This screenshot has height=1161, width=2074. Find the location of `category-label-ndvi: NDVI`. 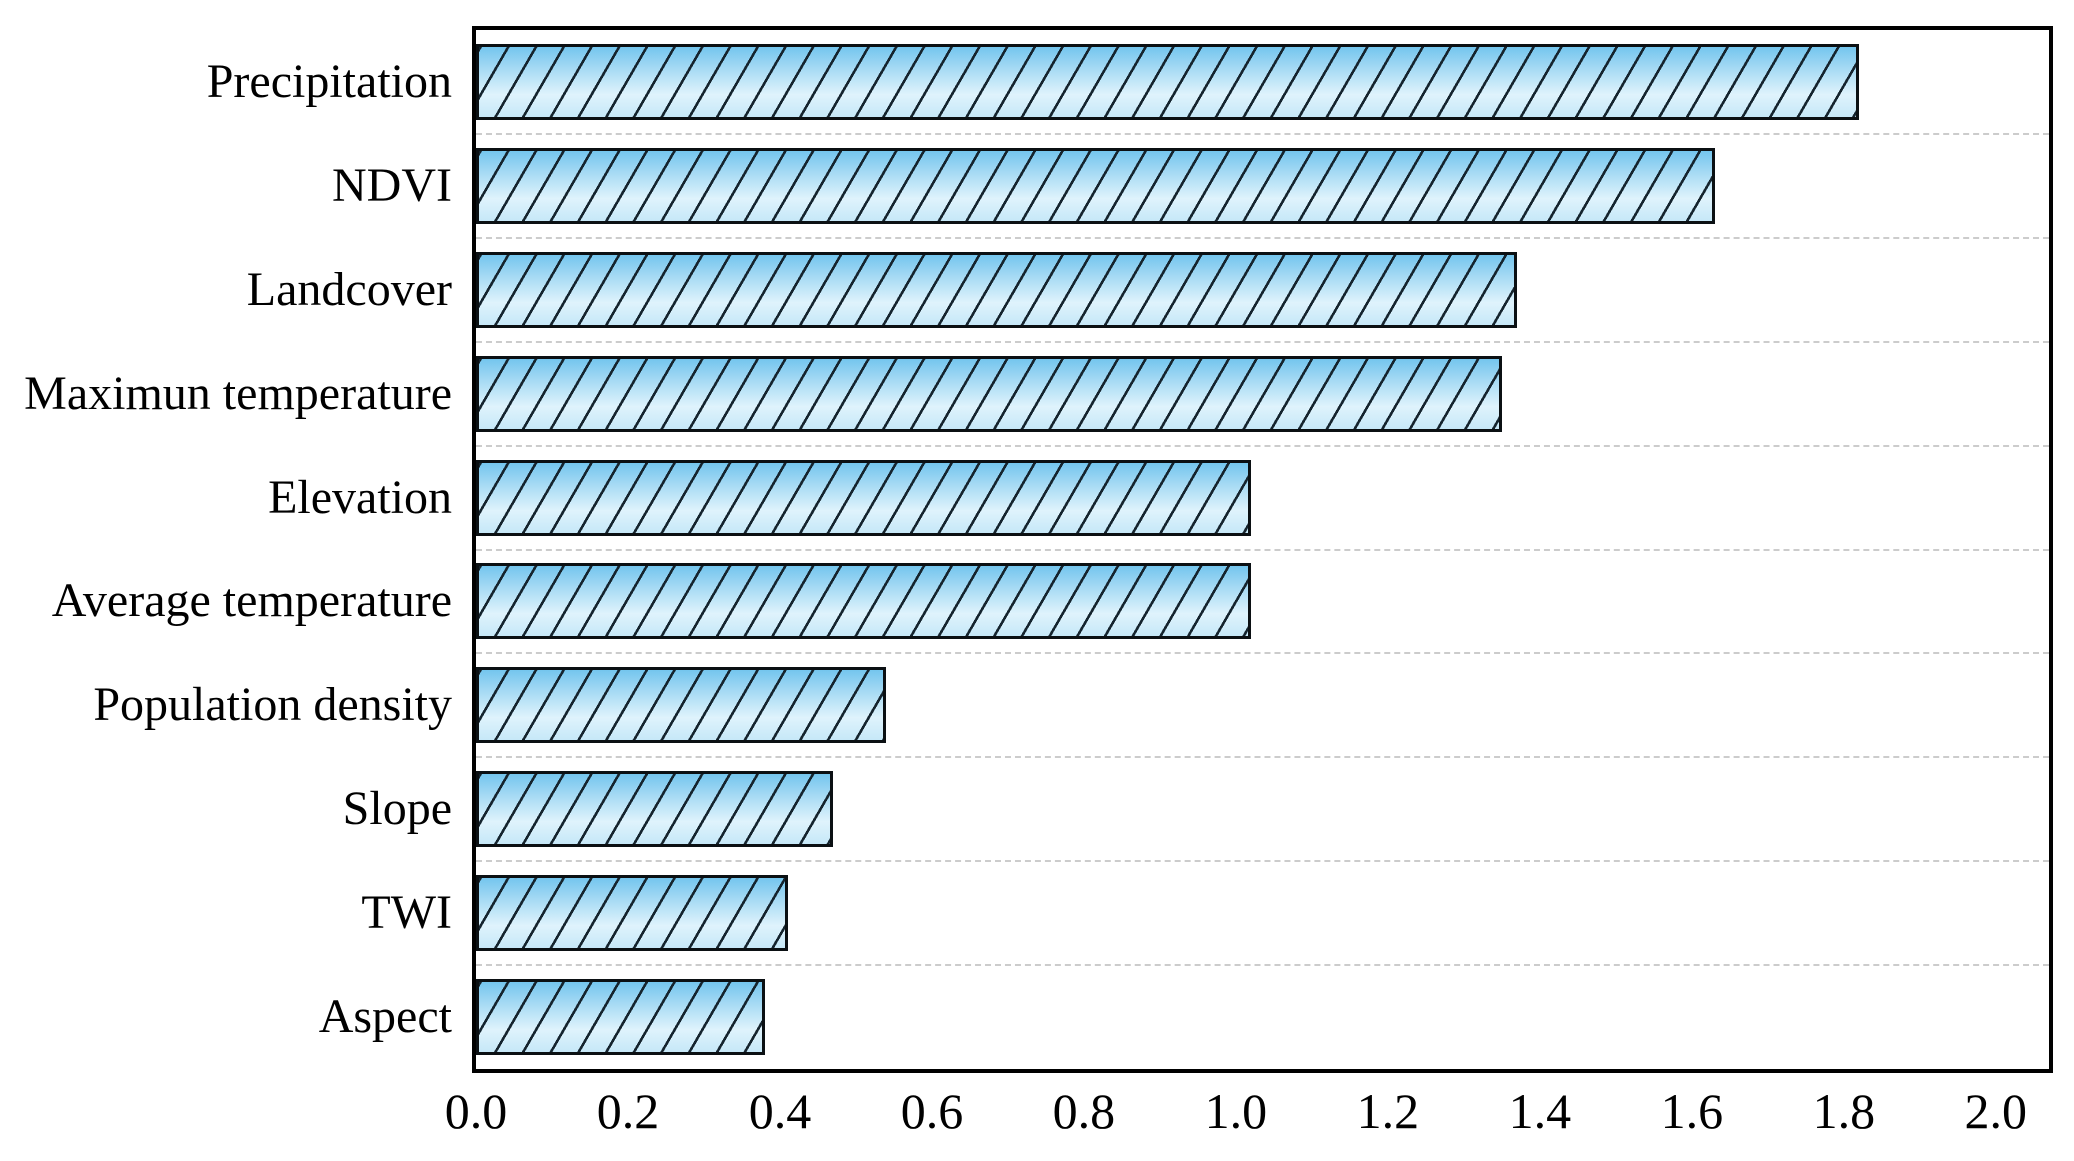

category-label-ndvi: NDVI is located at coordinates (392, 185).